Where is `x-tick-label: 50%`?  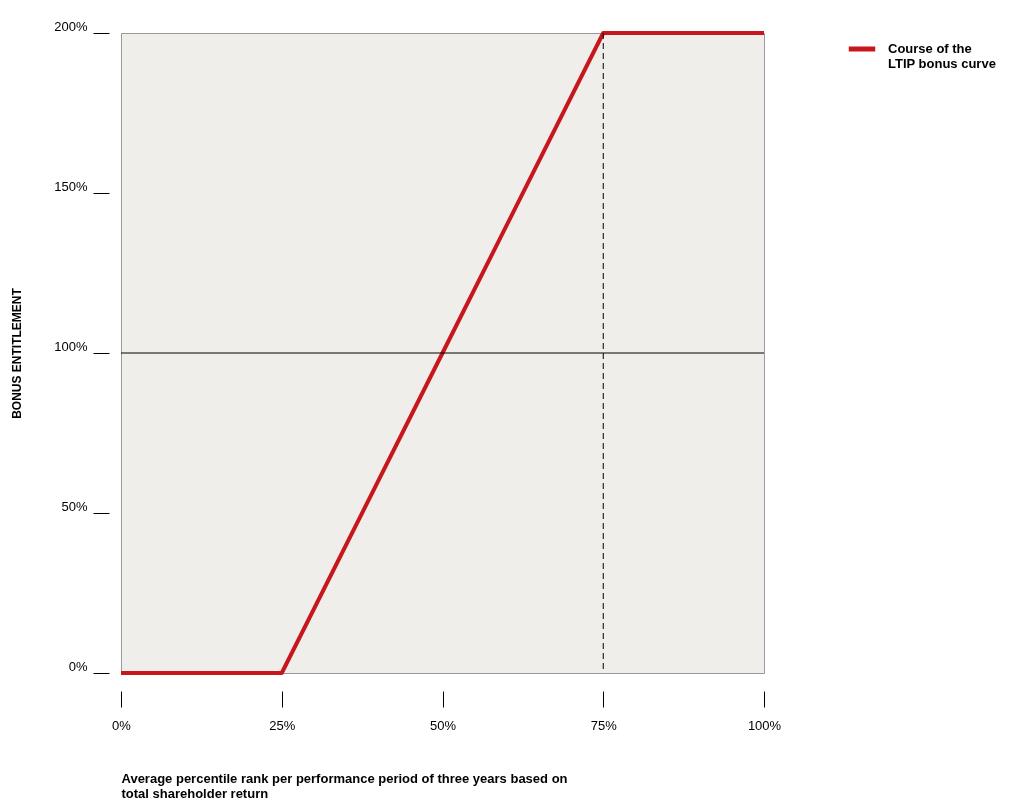
x-tick-label: 50% is located at coordinates (443, 725).